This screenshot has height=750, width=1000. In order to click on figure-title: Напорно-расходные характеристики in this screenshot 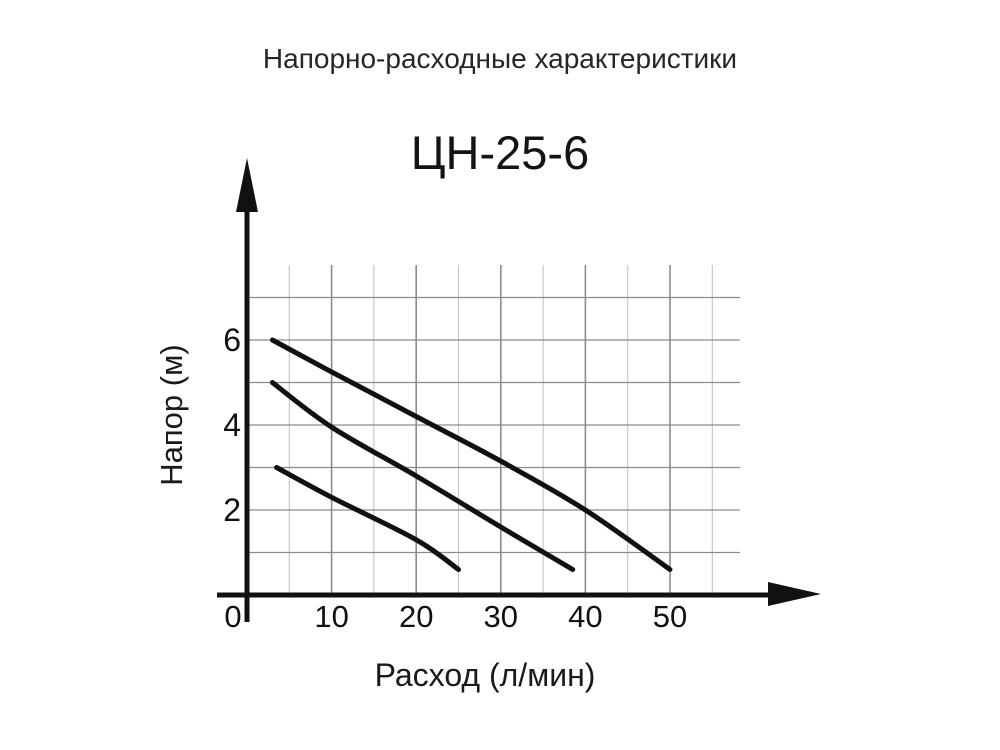, I will do `click(500, 58)`.